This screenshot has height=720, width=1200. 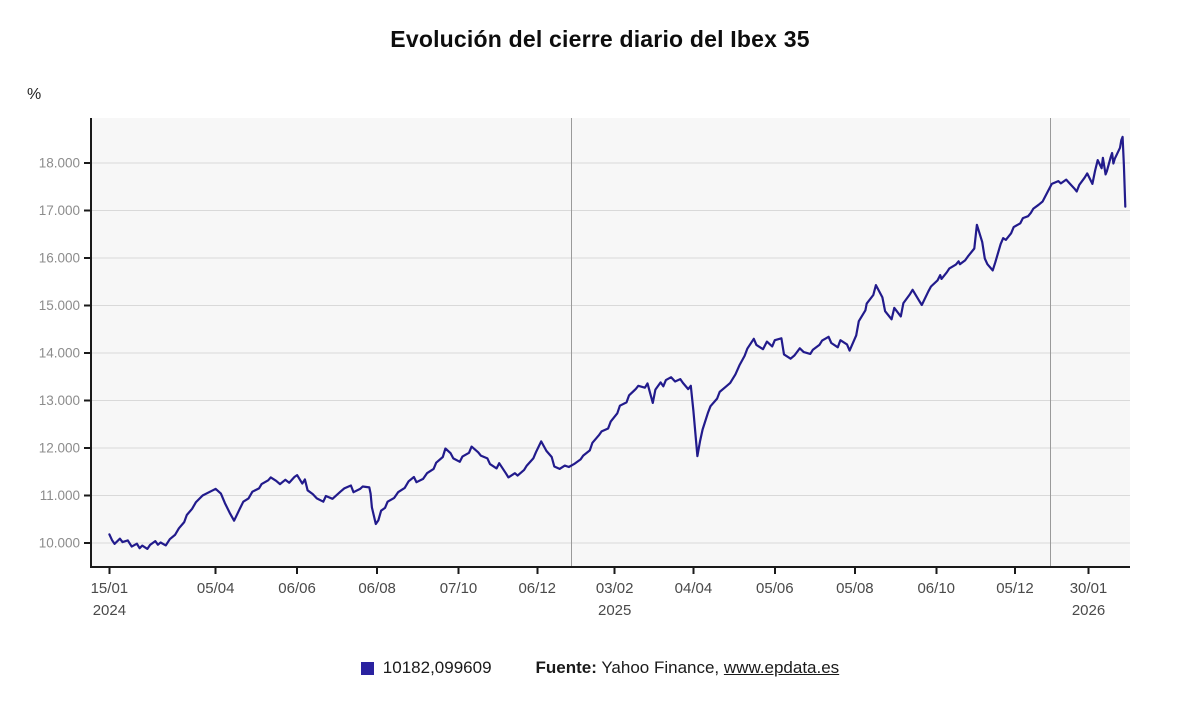 I want to click on legend-marker-icon, so click(x=367, y=668).